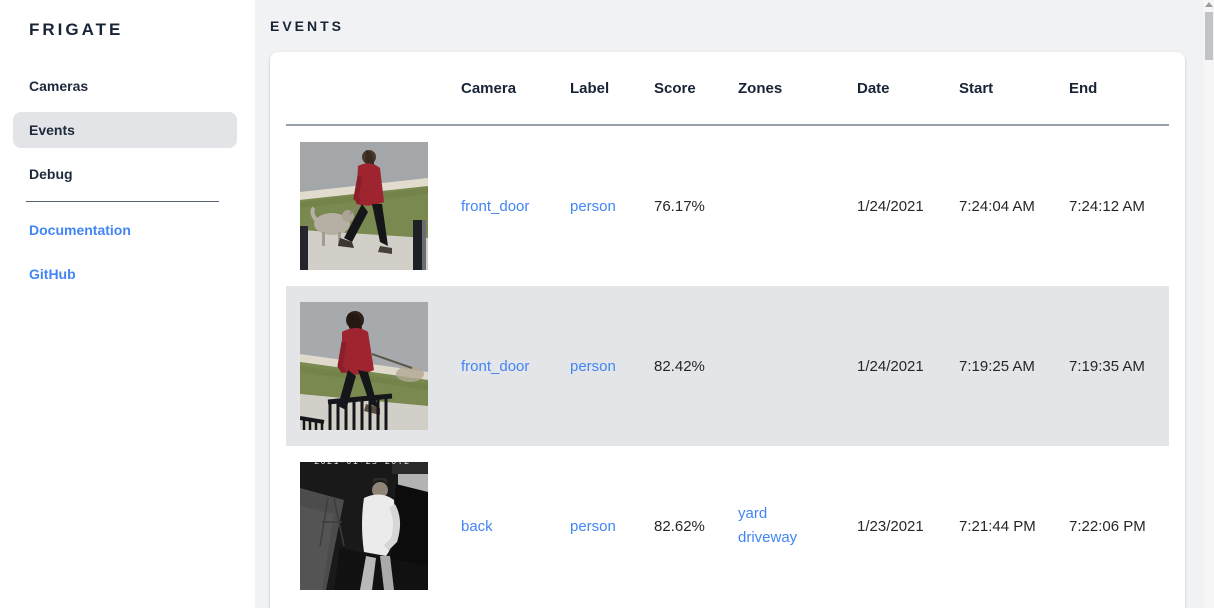  I want to click on event-zone-link: yard, so click(753, 513).